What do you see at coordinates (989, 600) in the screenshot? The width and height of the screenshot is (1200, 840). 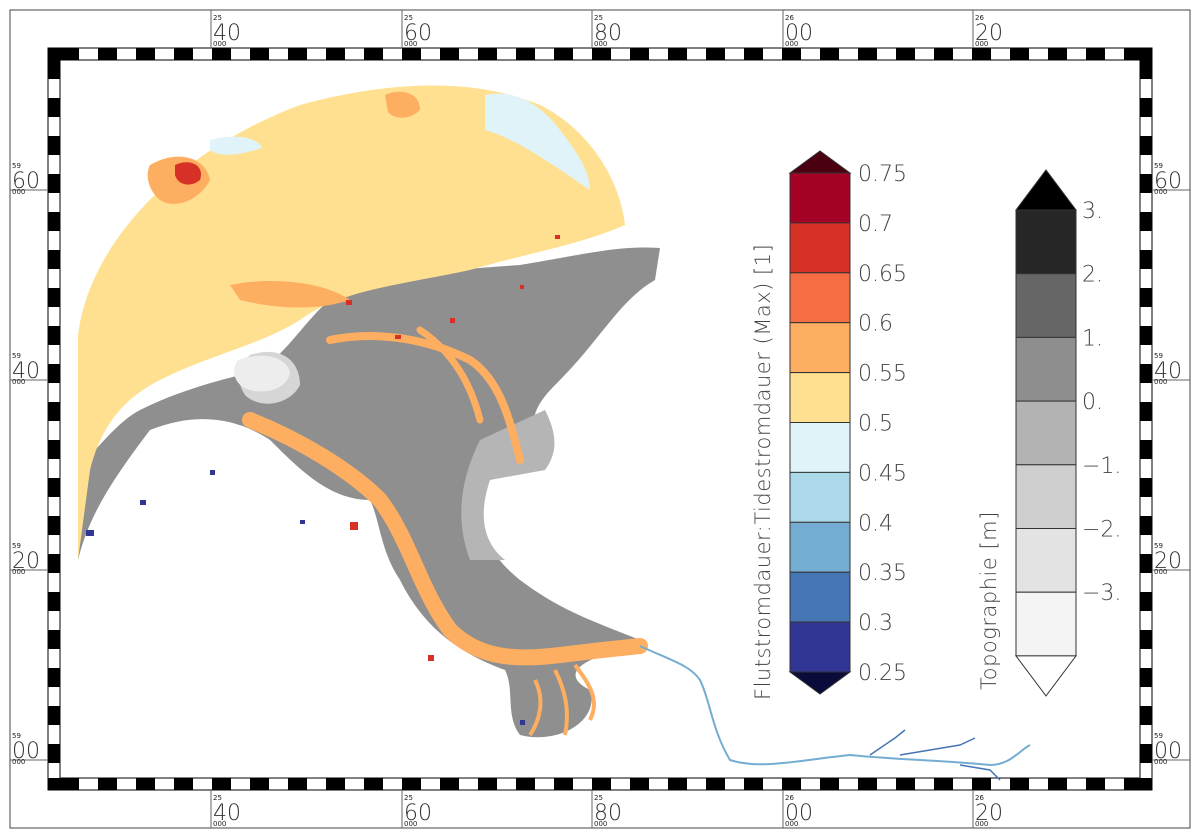 I see `topography-colorbar-title: Topographie [m]` at bounding box center [989, 600].